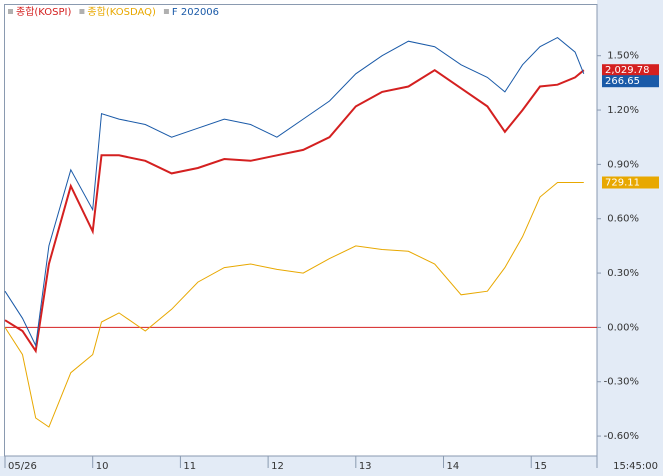  What do you see at coordinates (622, 81) in the screenshot?
I see `last-value-label: 266.65` at bounding box center [622, 81].